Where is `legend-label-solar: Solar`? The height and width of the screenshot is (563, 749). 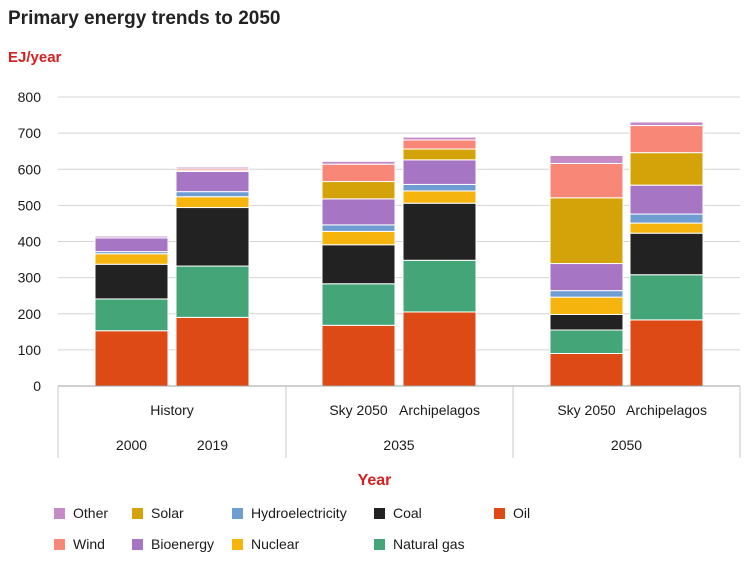
legend-label-solar: Solar is located at coordinates (167, 513).